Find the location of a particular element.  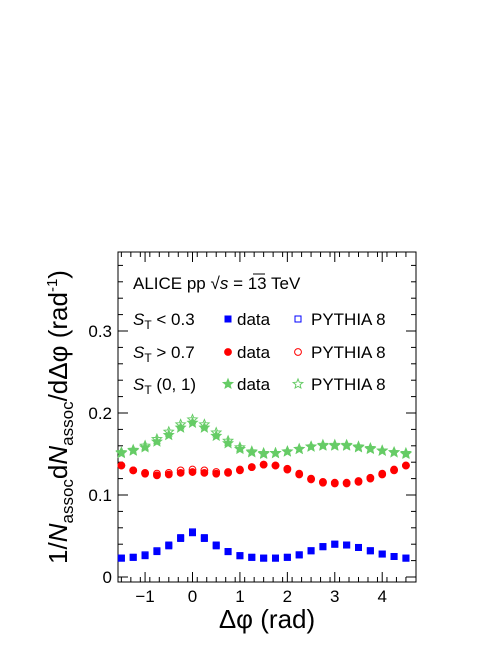

legend-row2-s: S is located at coordinates (139, 352).